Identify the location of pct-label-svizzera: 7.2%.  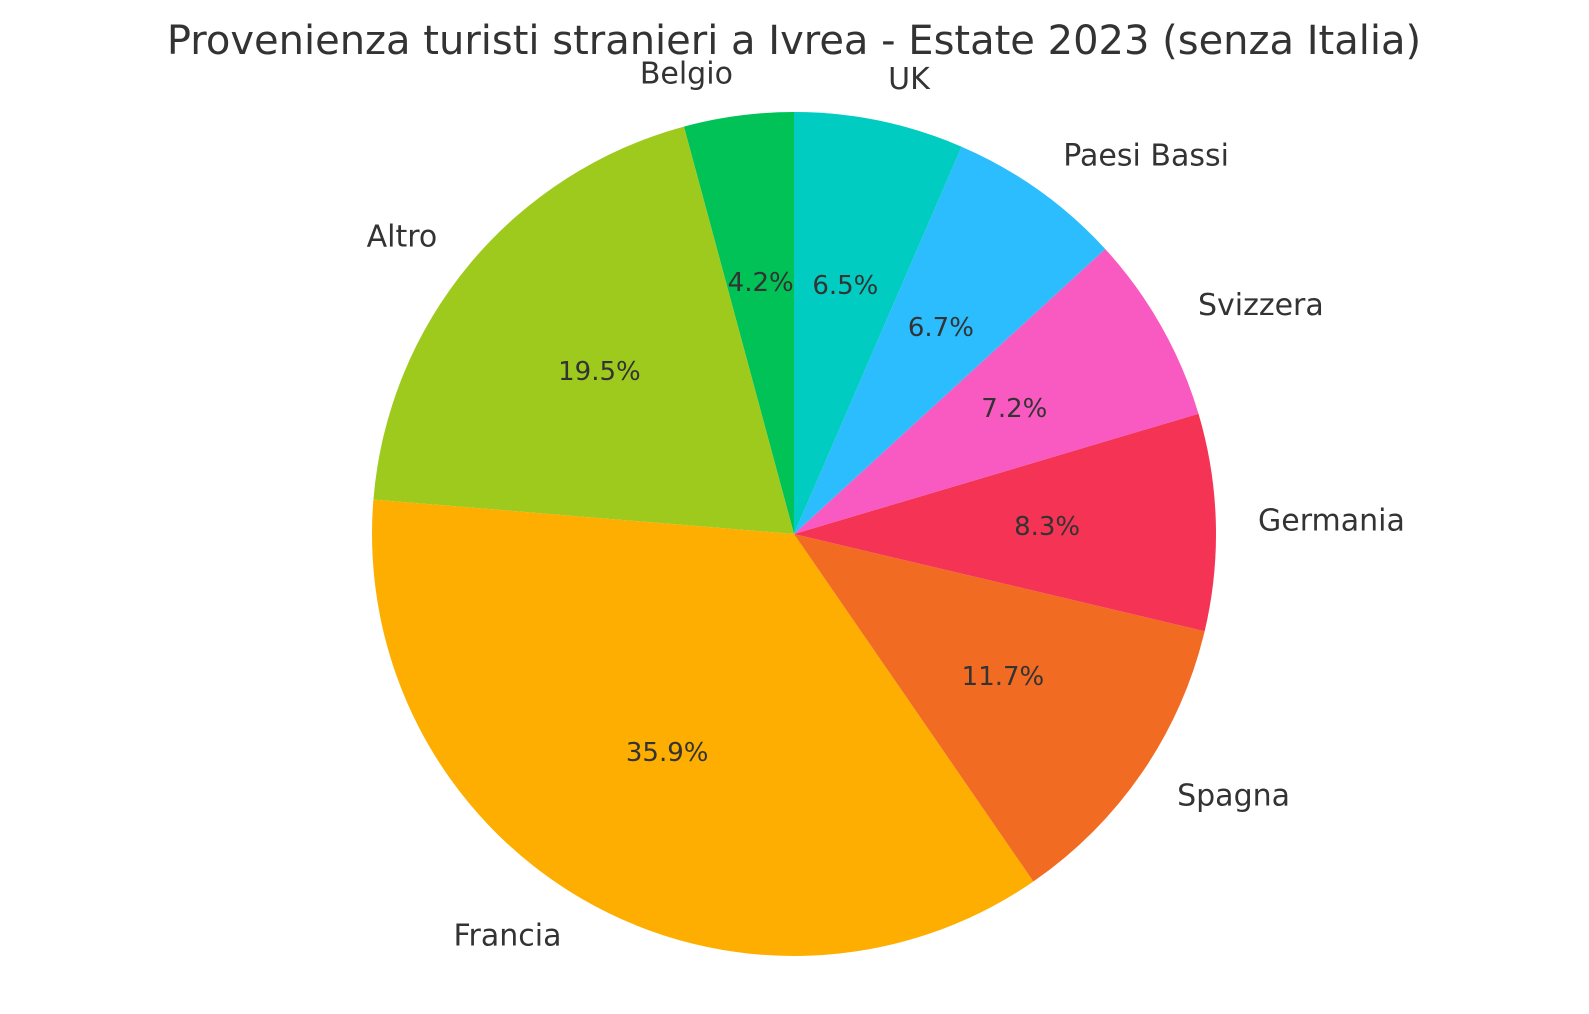
(1014, 409).